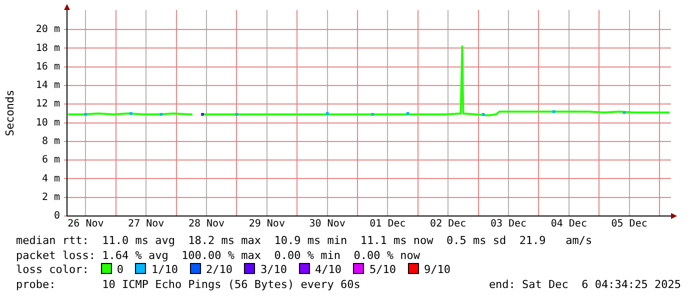 Image resolution: width=697 pixels, height=297 pixels. What do you see at coordinates (48, 66) in the screenshot?
I see `y-tick-label: 16 m` at bounding box center [48, 66].